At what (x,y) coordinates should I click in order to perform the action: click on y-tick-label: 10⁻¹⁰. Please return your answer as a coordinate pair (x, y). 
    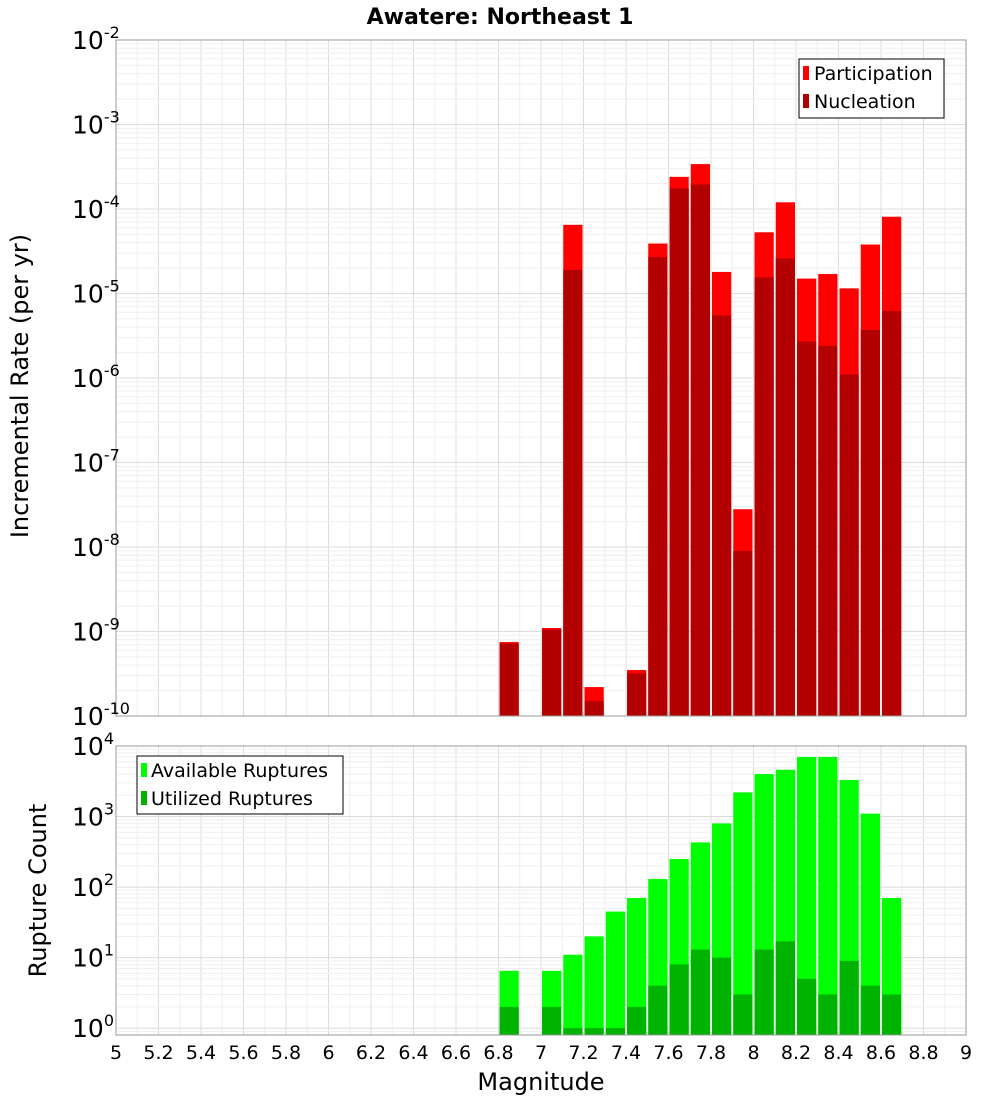
    Looking at the image, I should click on (101, 715).